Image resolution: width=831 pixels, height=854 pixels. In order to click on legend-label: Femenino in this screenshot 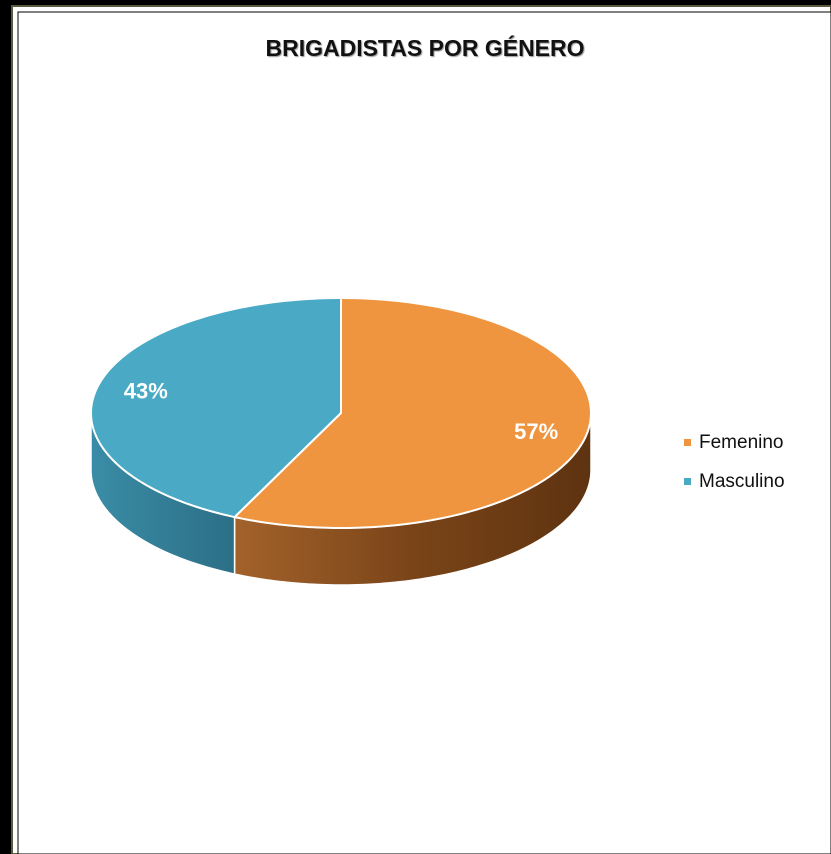, I will do `click(741, 442)`.